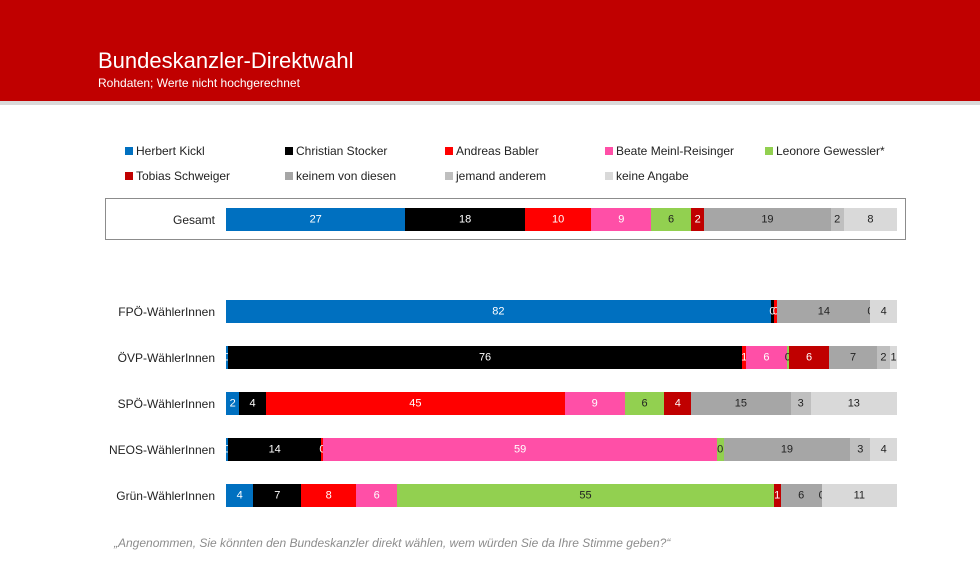 The width and height of the screenshot is (980, 561). What do you see at coordinates (497, 151) in the screenshot?
I see `legend-label: Andreas Babler` at bounding box center [497, 151].